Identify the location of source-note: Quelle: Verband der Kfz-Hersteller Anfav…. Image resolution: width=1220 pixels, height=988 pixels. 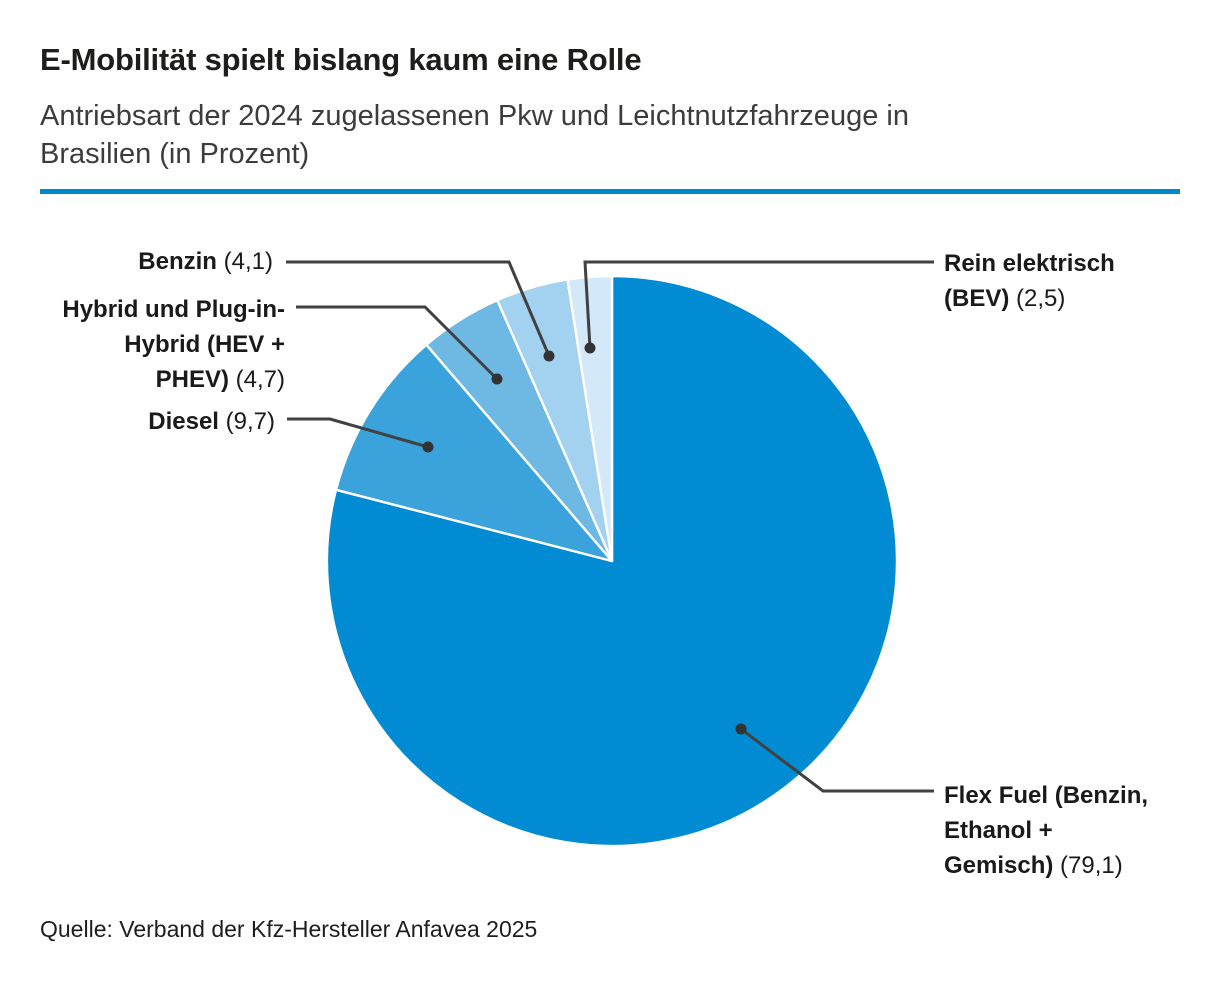
(289, 929).